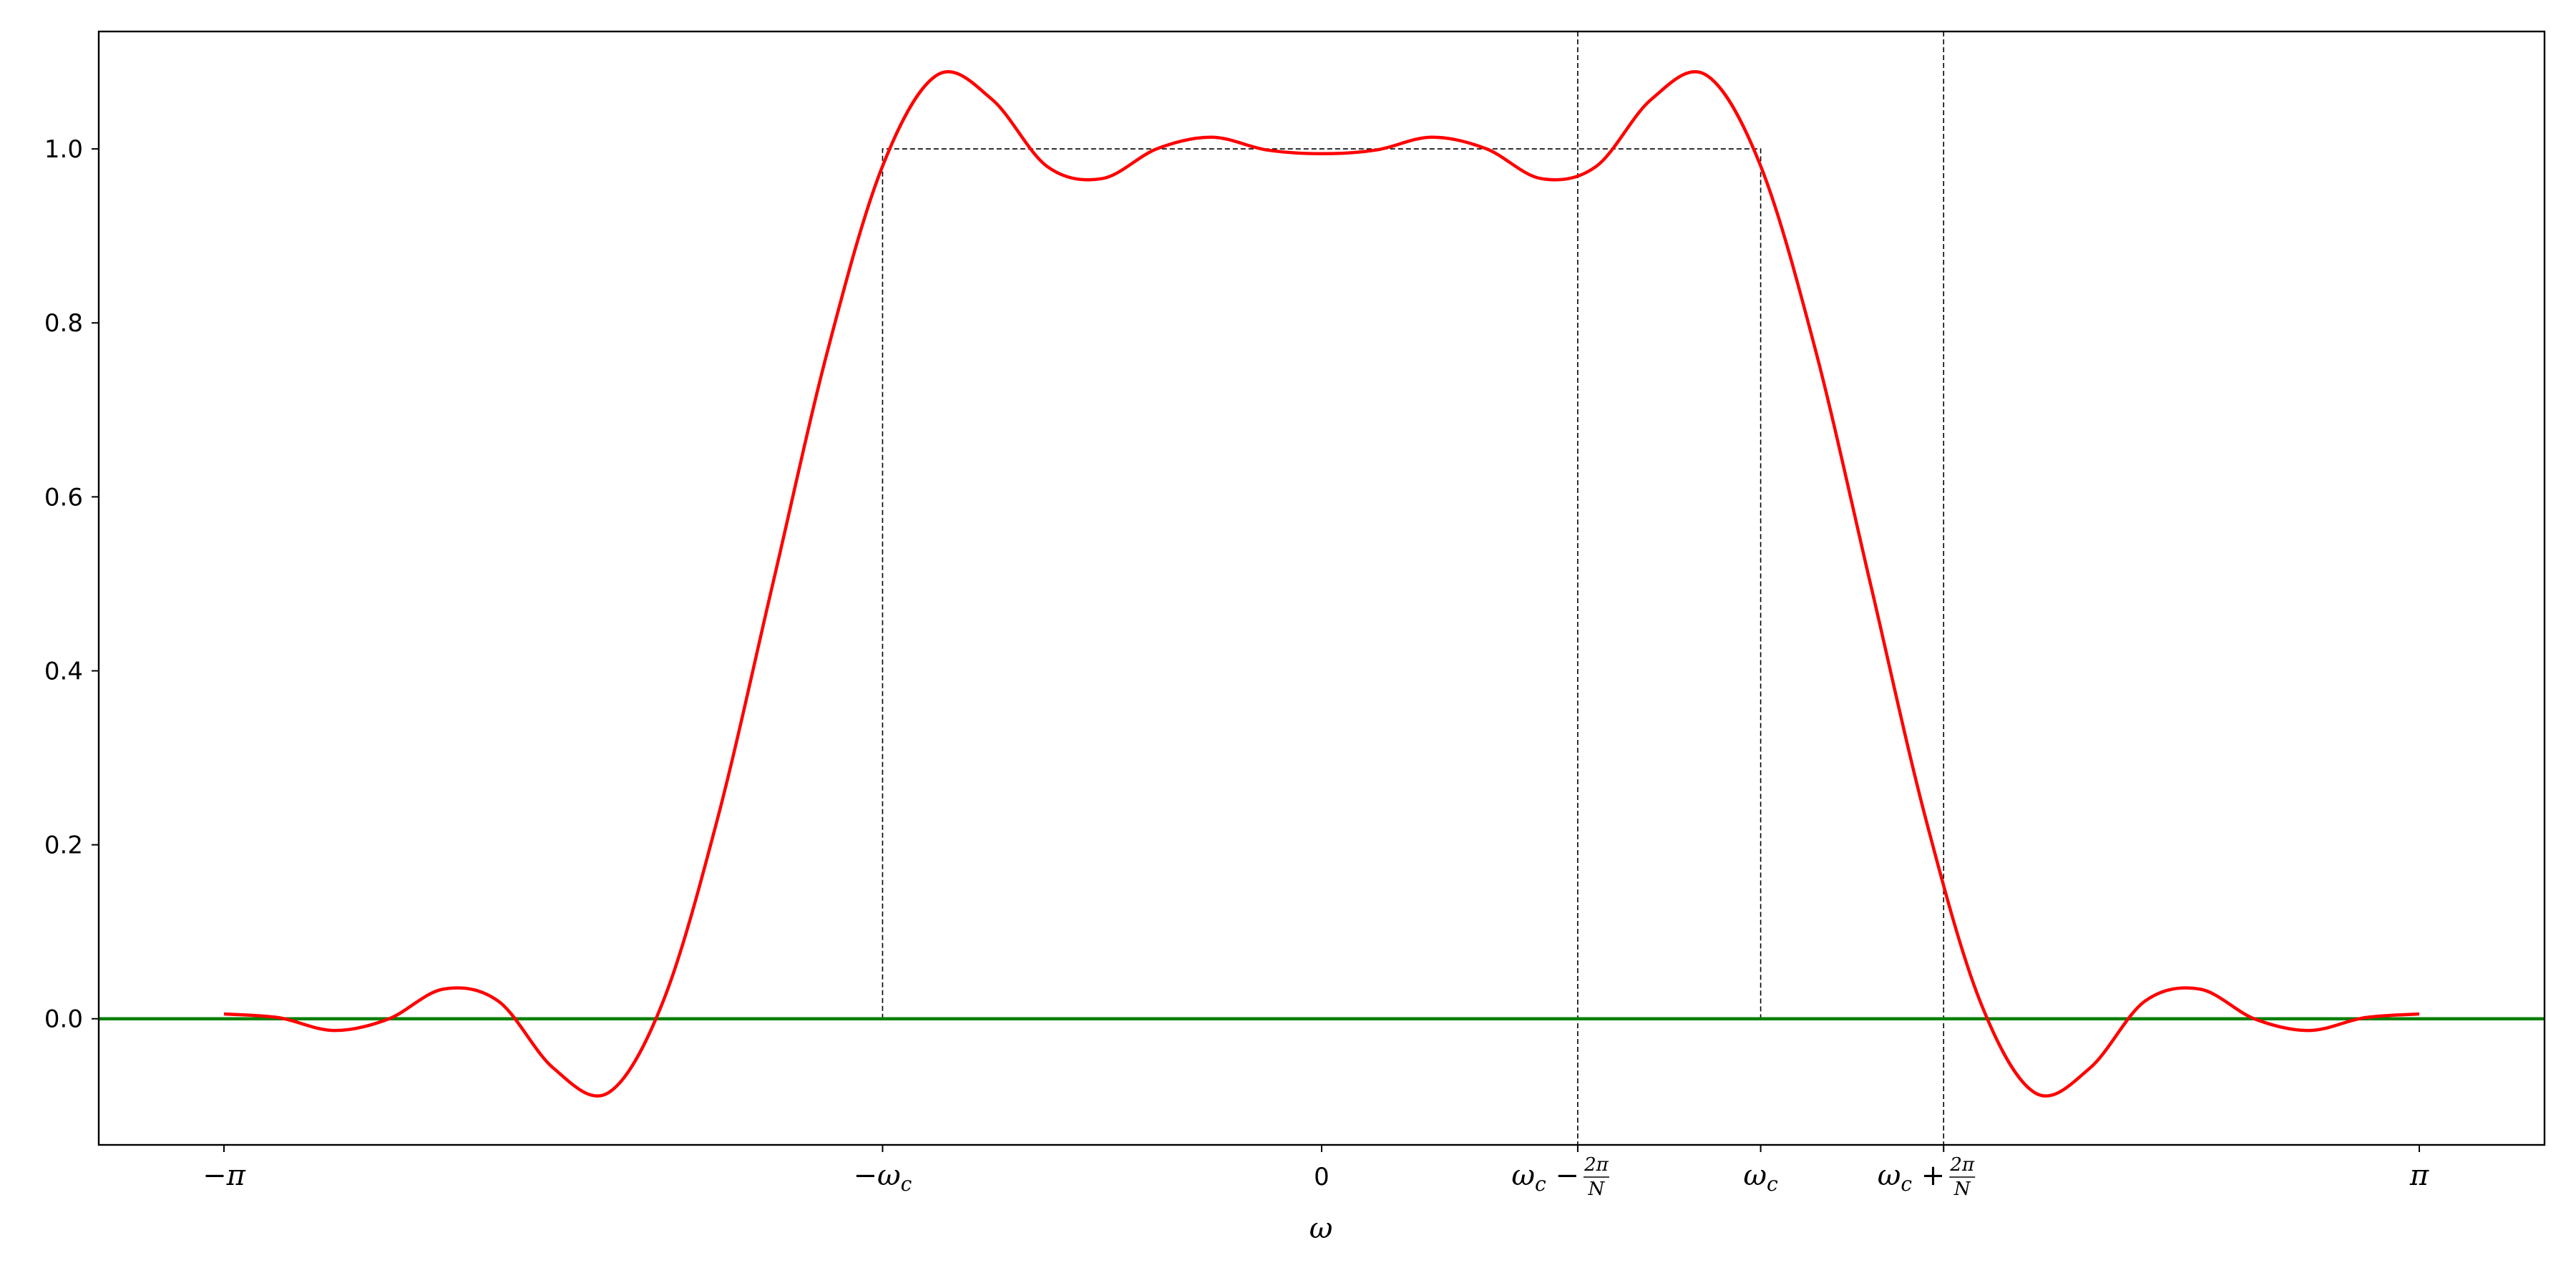 The image size is (2576, 1288). What do you see at coordinates (63, 323) in the screenshot?
I see `y-tick-label: 0.8` at bounding box center [63, 323].